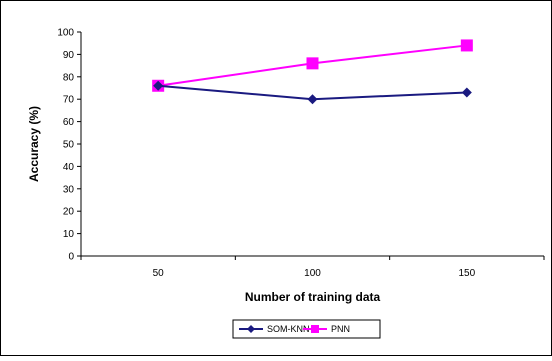 Image resolution: width=552 pixels, height=361 pixels. I want to click on y-tick-label: 10, so click(69, 234).